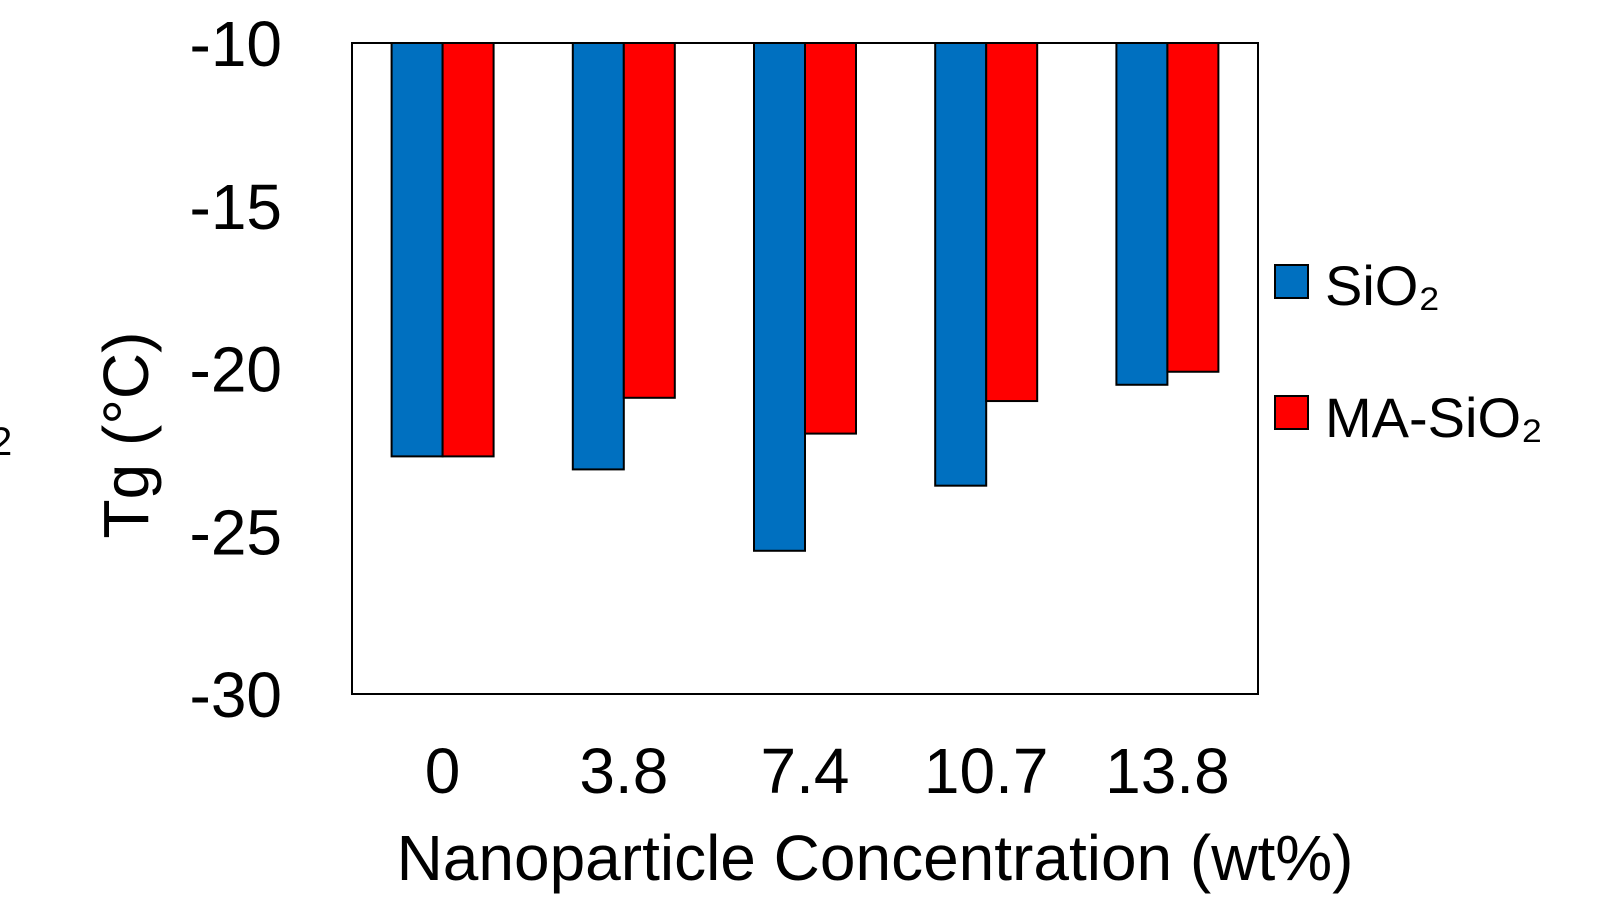  What do you see at coordinates (1434, 417) in the screenshot?
I see `legend-label-ma-sio2: MA-SiO₂` at bounding box center [1434, 417].